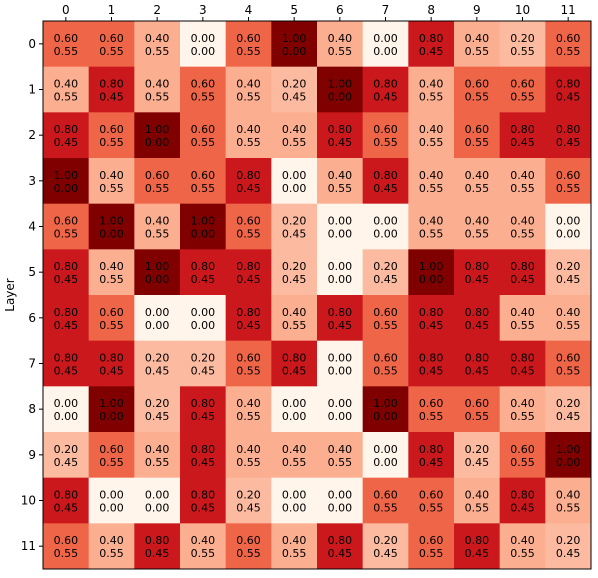  I want to click on y-tick-label: 2, so click(32, 135).